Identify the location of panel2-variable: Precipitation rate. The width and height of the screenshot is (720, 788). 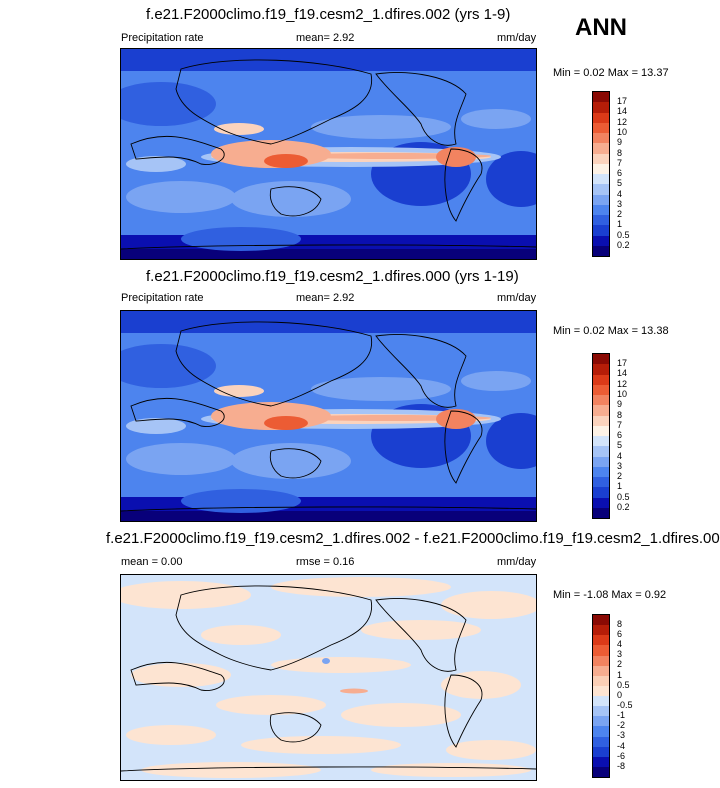
(162, 298).